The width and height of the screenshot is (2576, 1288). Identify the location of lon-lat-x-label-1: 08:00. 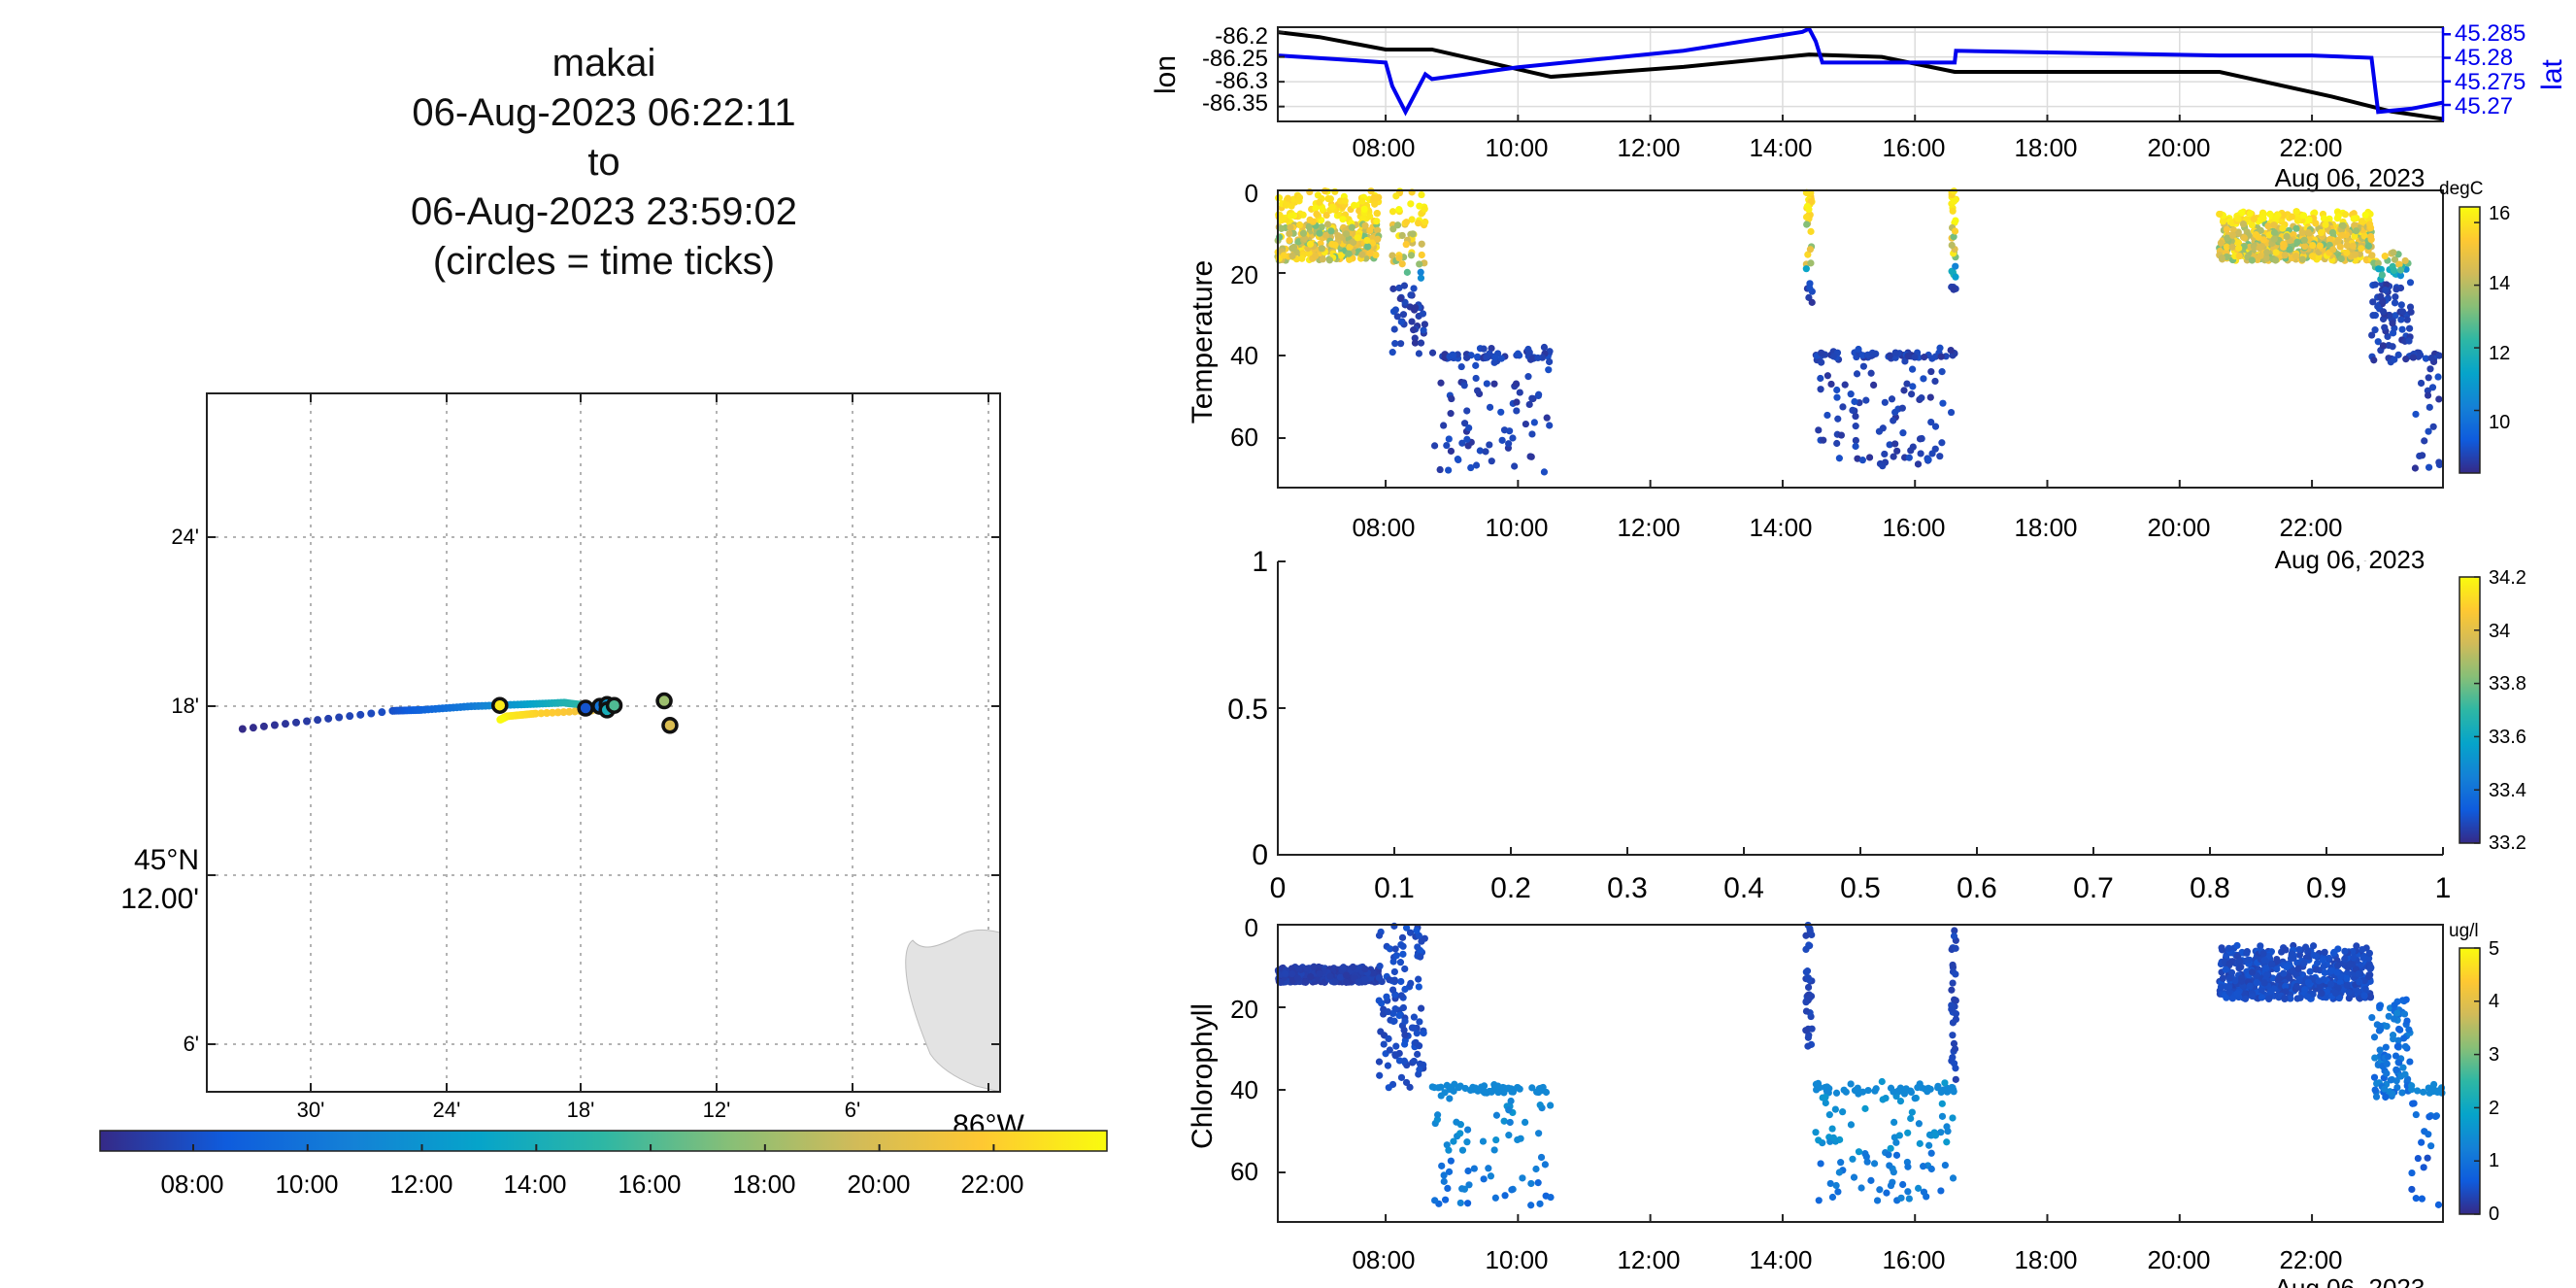
(1384, 147).